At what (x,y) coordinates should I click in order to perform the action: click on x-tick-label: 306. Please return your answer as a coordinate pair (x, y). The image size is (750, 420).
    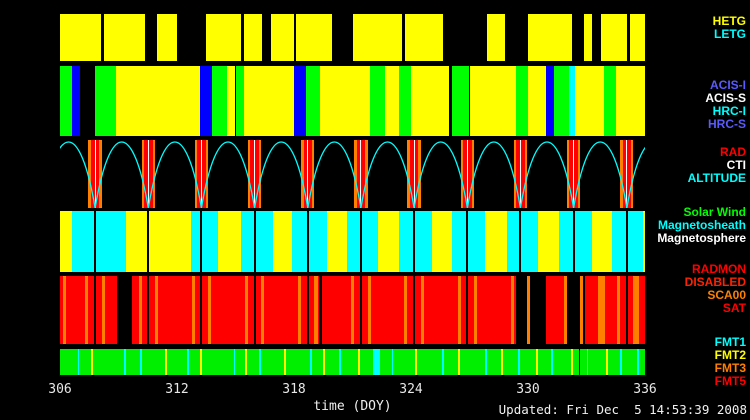
    Looking at the image, I should click on (60, 389).